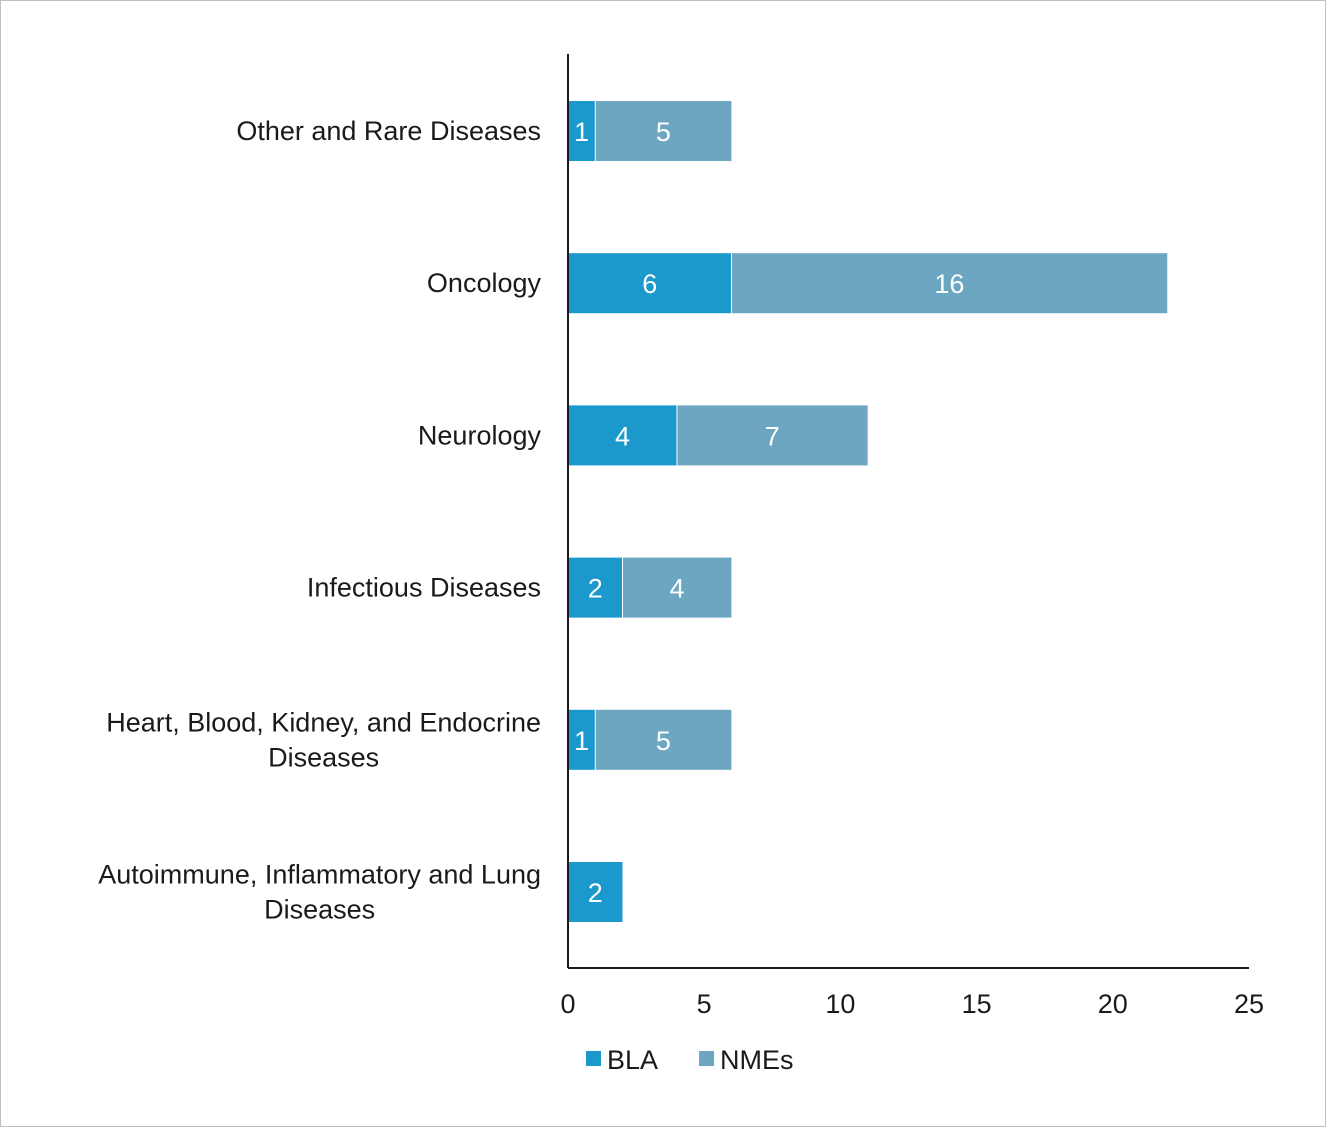 The width and height of the screenshot is (1326, 1127). What do you see at coordinates (977, 1004) in the screenshot?
I see `x-tick-label: 15` at bounding box center [977, 1004].